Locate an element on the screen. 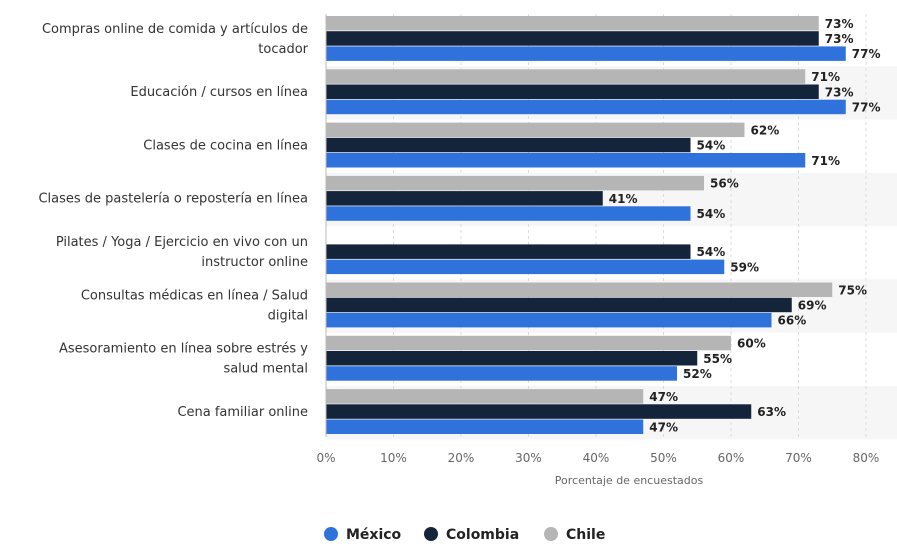  legend-label: Colombia is located at coordinates (482, 535).